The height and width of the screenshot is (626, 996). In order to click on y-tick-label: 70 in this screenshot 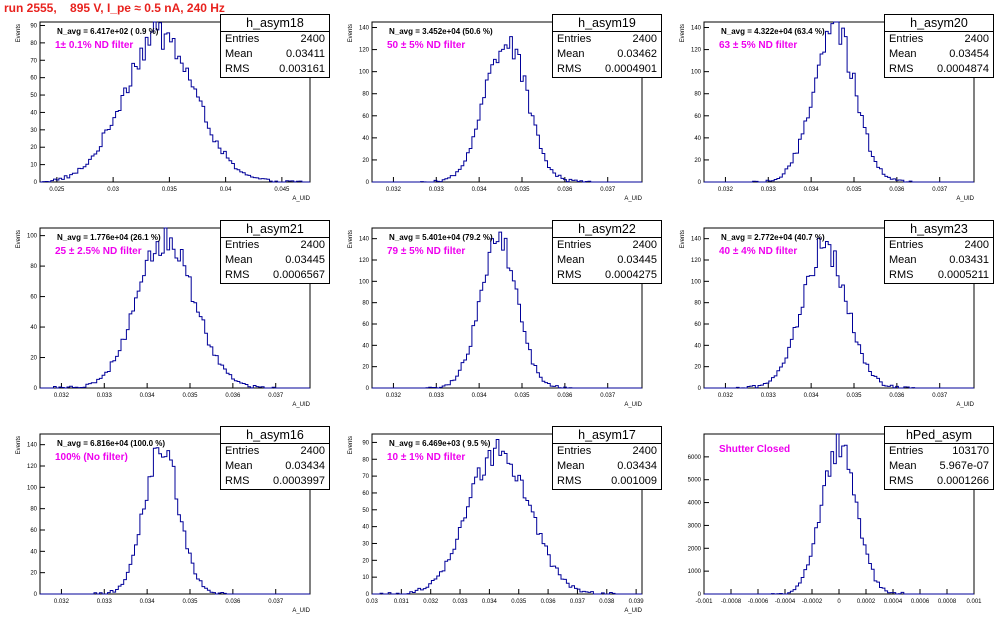, I will do `click(33, 61)`.